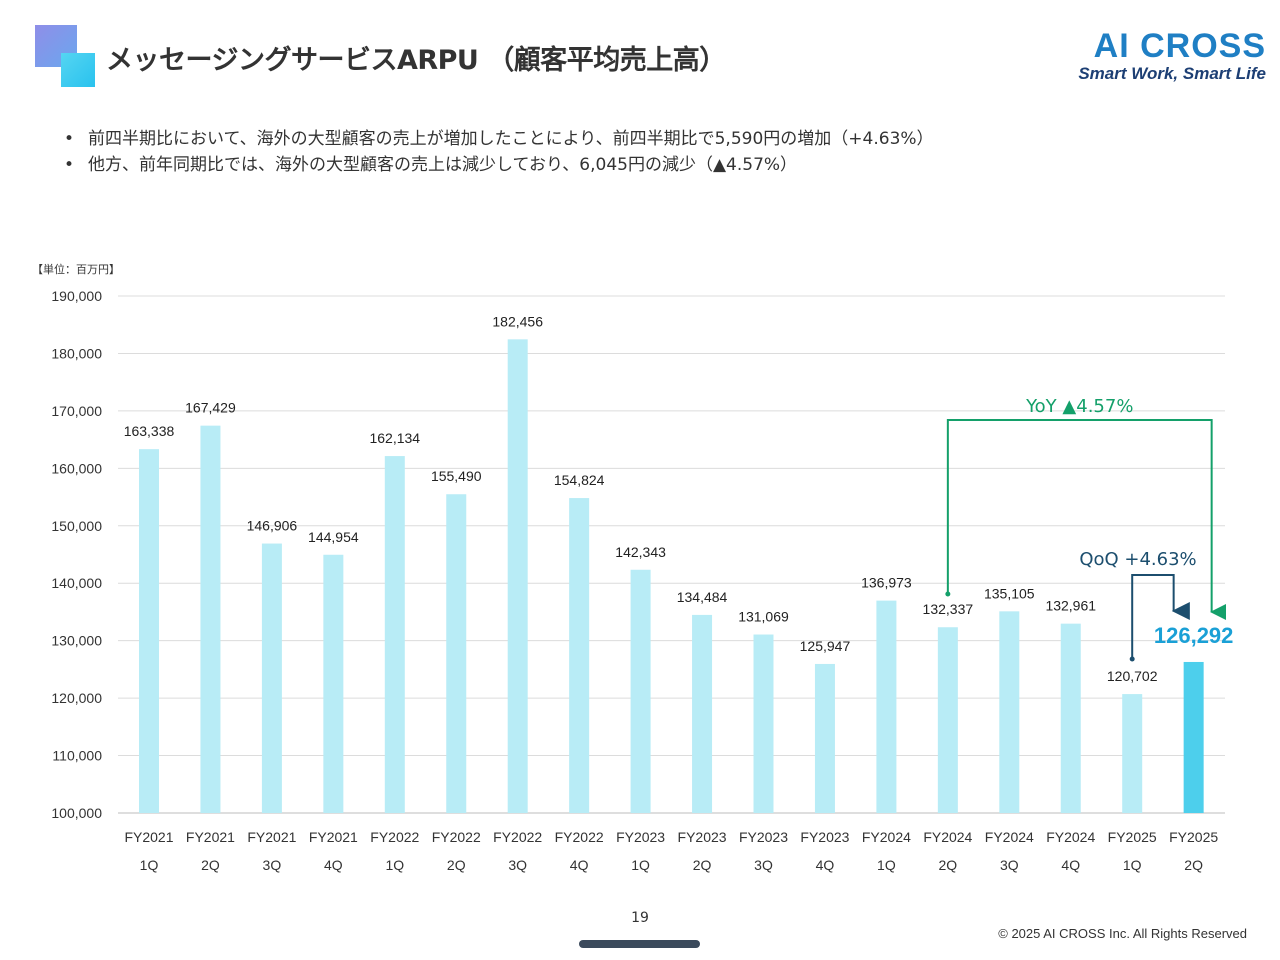  Describe the element at coordinates (76, 698) in the screenshot. I see `y-tick-label: 120,000` at that location.